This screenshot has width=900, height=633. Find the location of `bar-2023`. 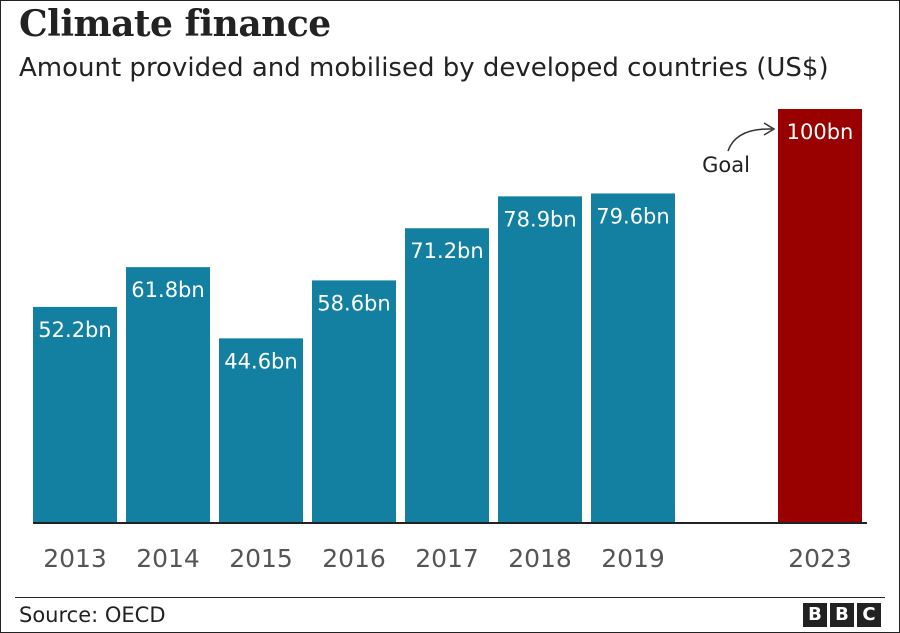

bar-2023 is located at coordinates (820, 316).